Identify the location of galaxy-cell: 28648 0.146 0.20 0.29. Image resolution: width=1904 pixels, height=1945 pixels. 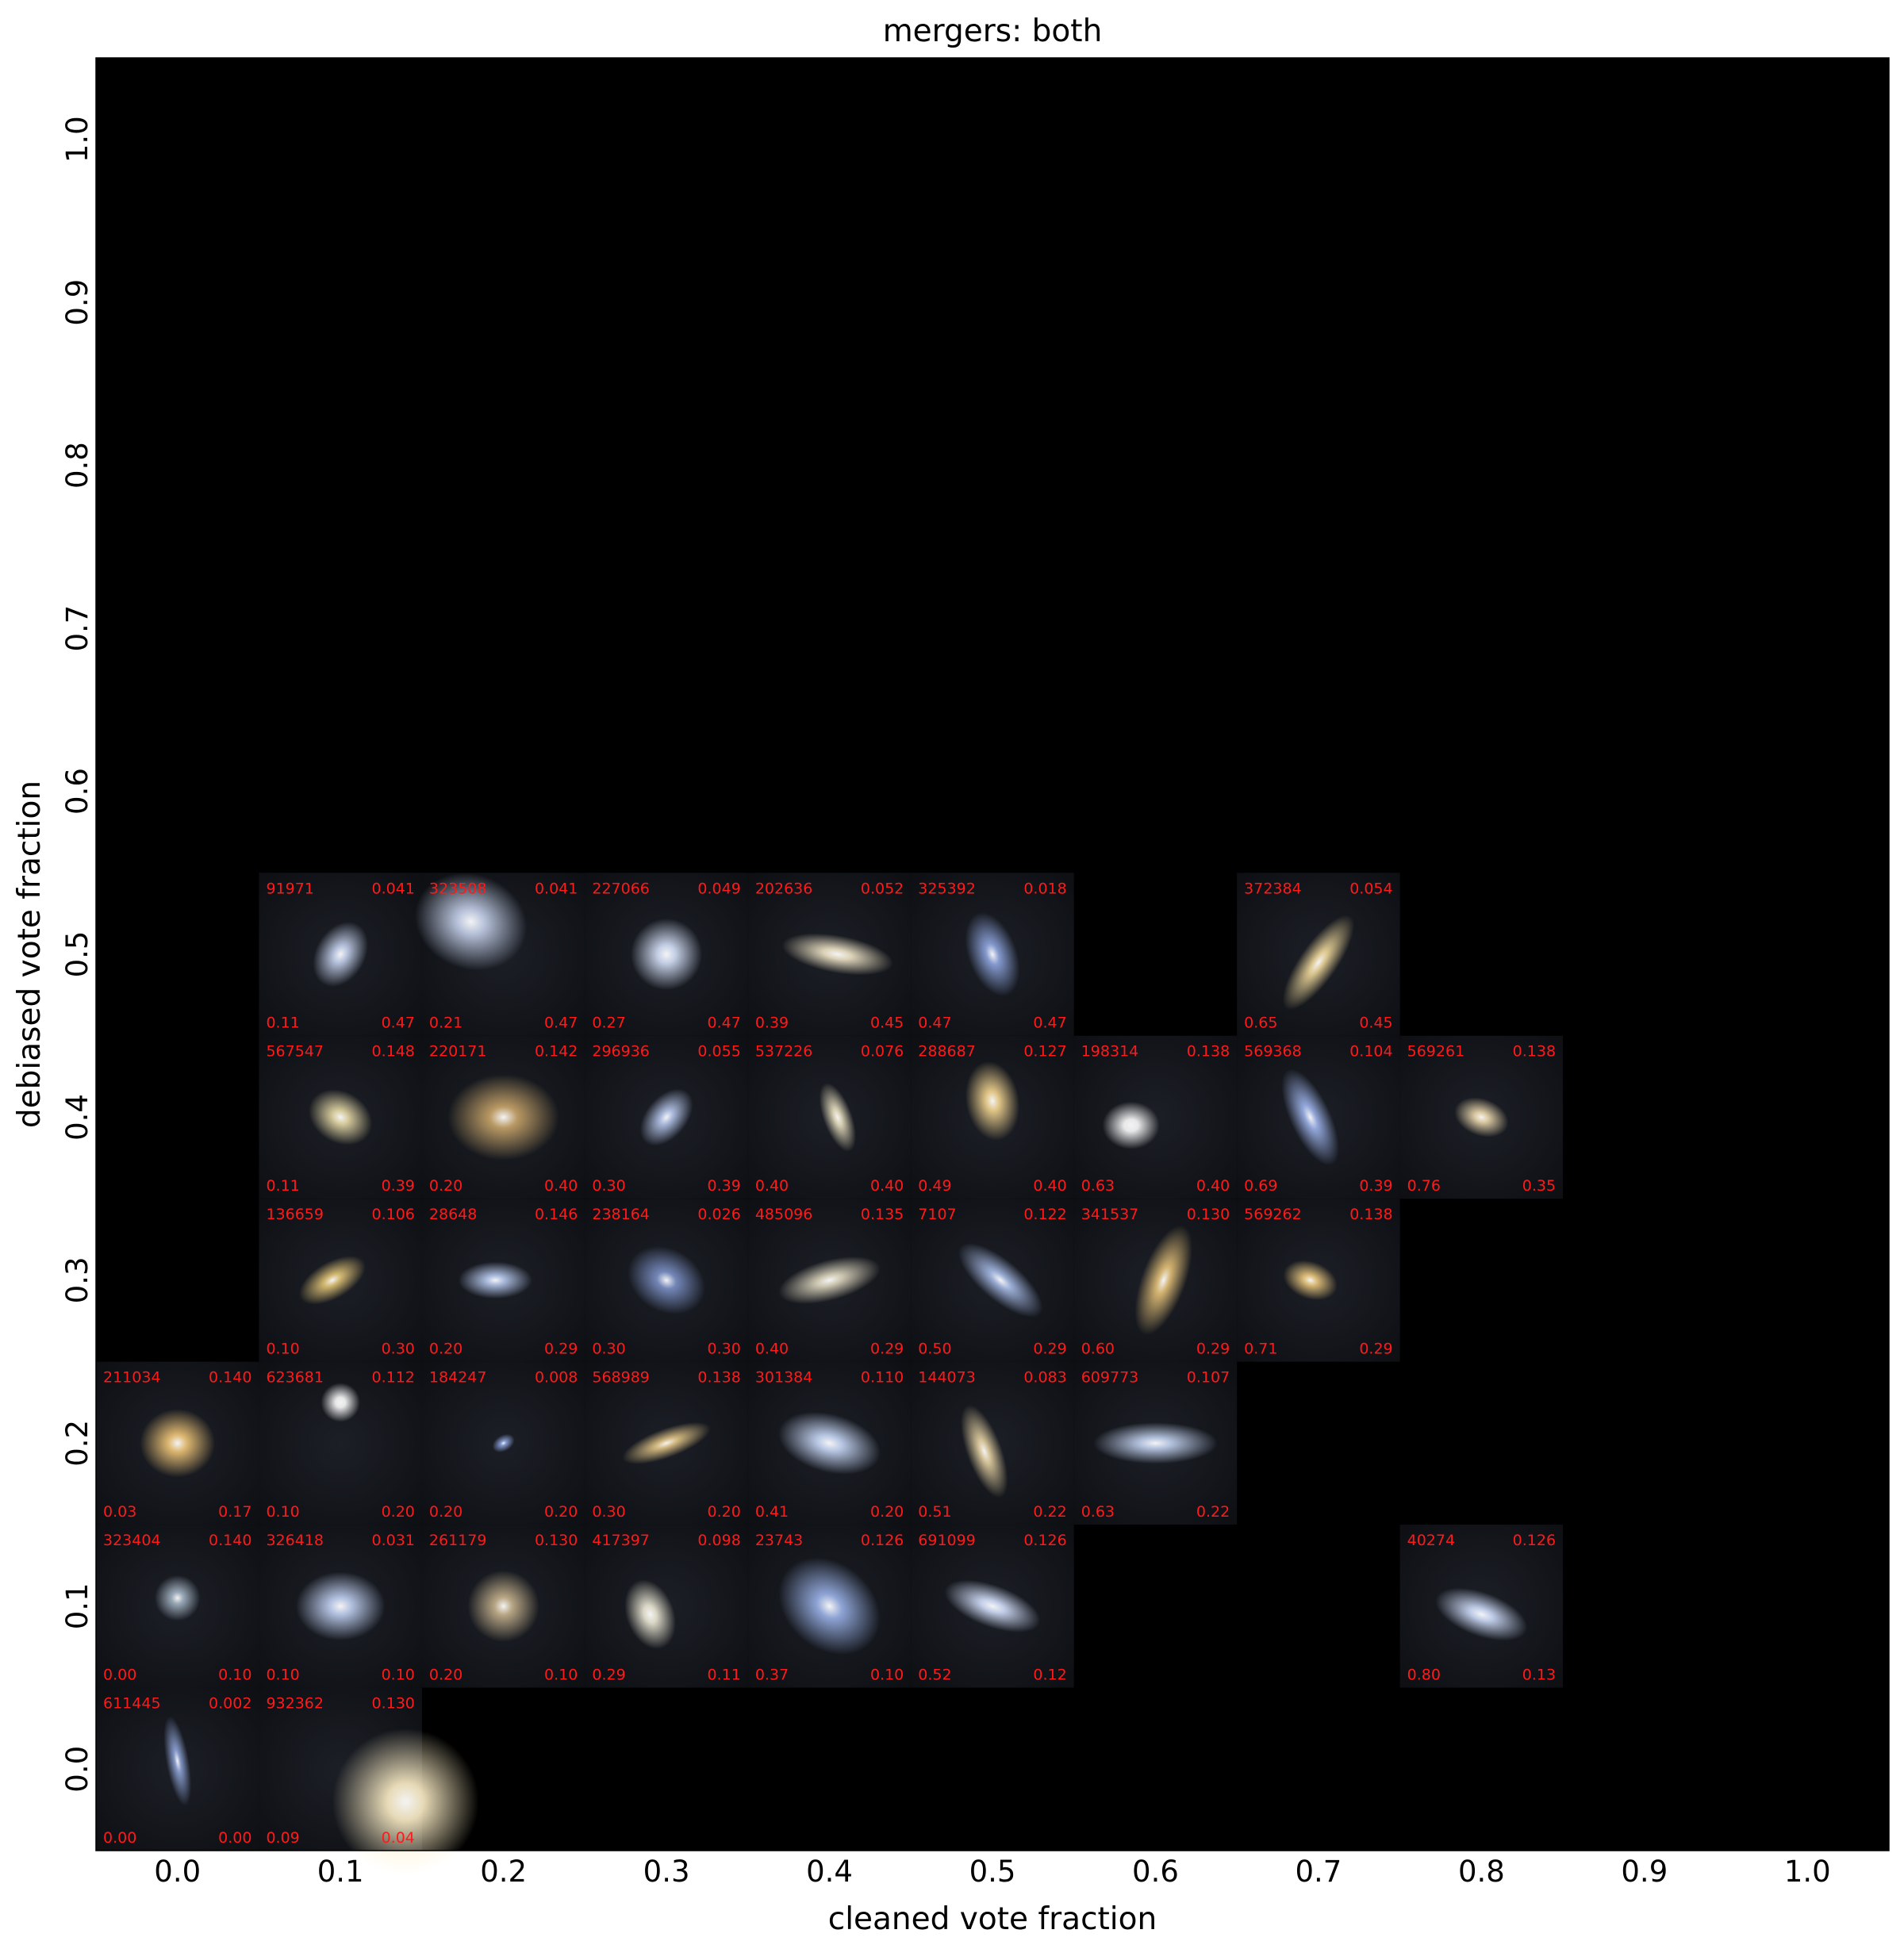
(503, 1280).